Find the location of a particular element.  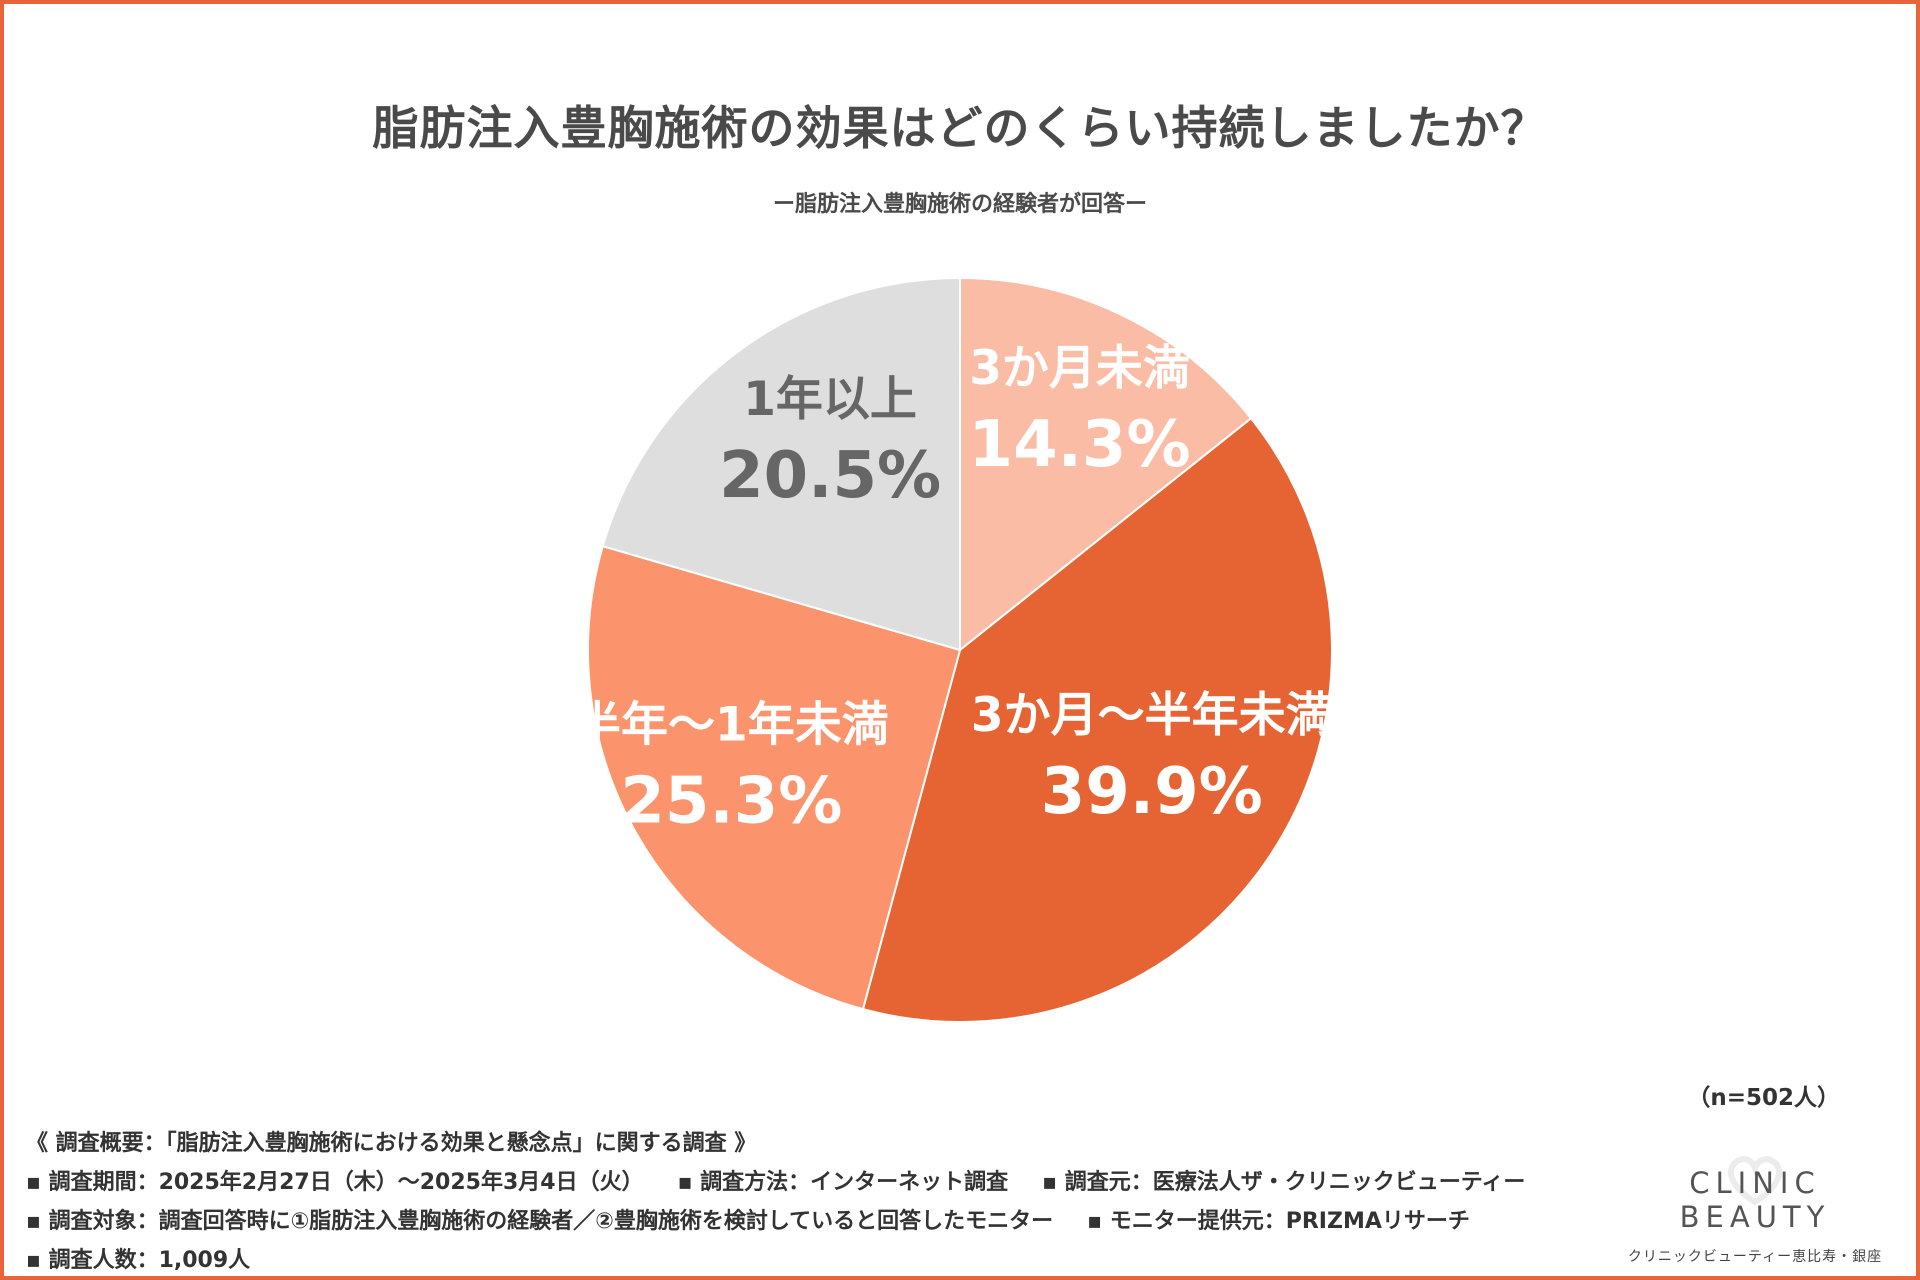

survey-period: ▪ 調査期間：2025年2月27日（木）〜2025年3月4日（火） is located at coordinates (335, 1182).